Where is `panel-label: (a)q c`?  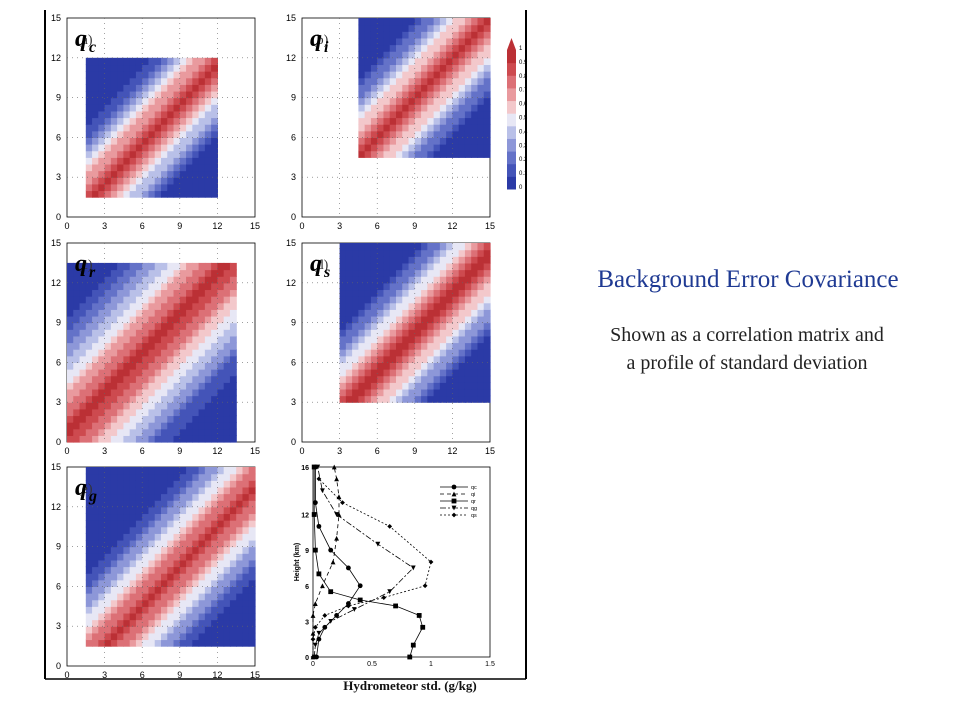
panel-label: (a)q c is located at coordinates (85, 41).